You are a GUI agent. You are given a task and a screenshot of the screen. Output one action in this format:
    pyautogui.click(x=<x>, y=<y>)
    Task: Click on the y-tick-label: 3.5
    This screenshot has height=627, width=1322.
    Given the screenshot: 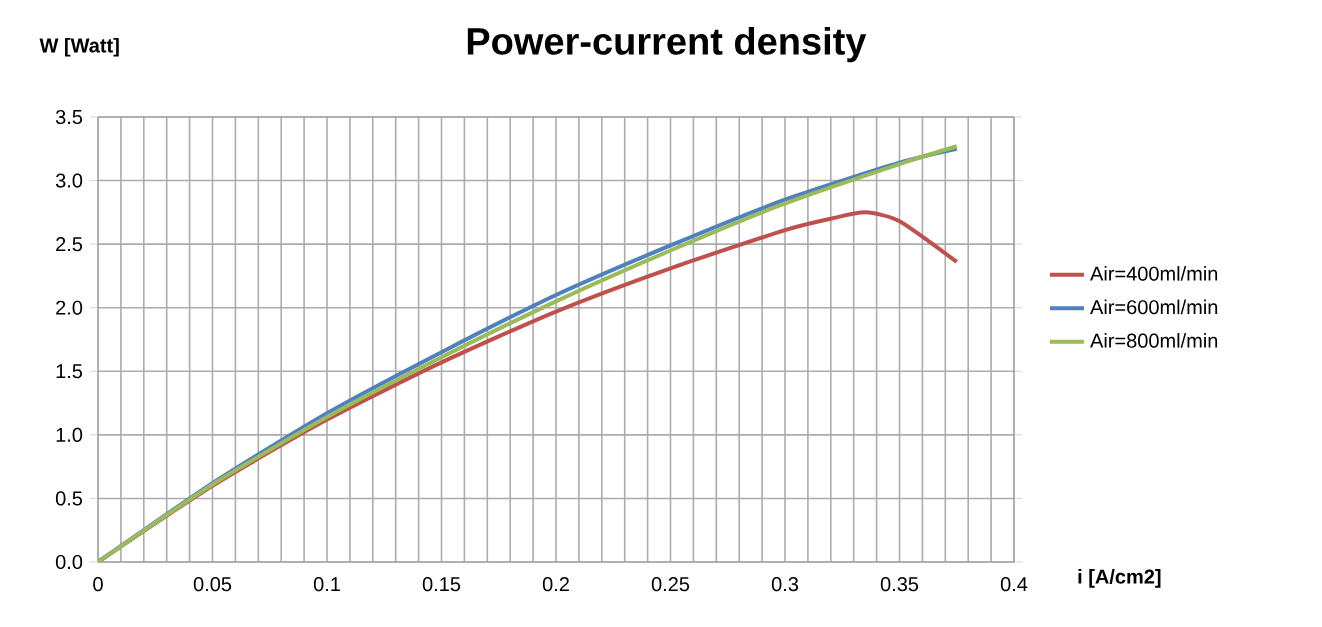 What is the action you would take?
    pyautogui.click(x=69, y=117)
    